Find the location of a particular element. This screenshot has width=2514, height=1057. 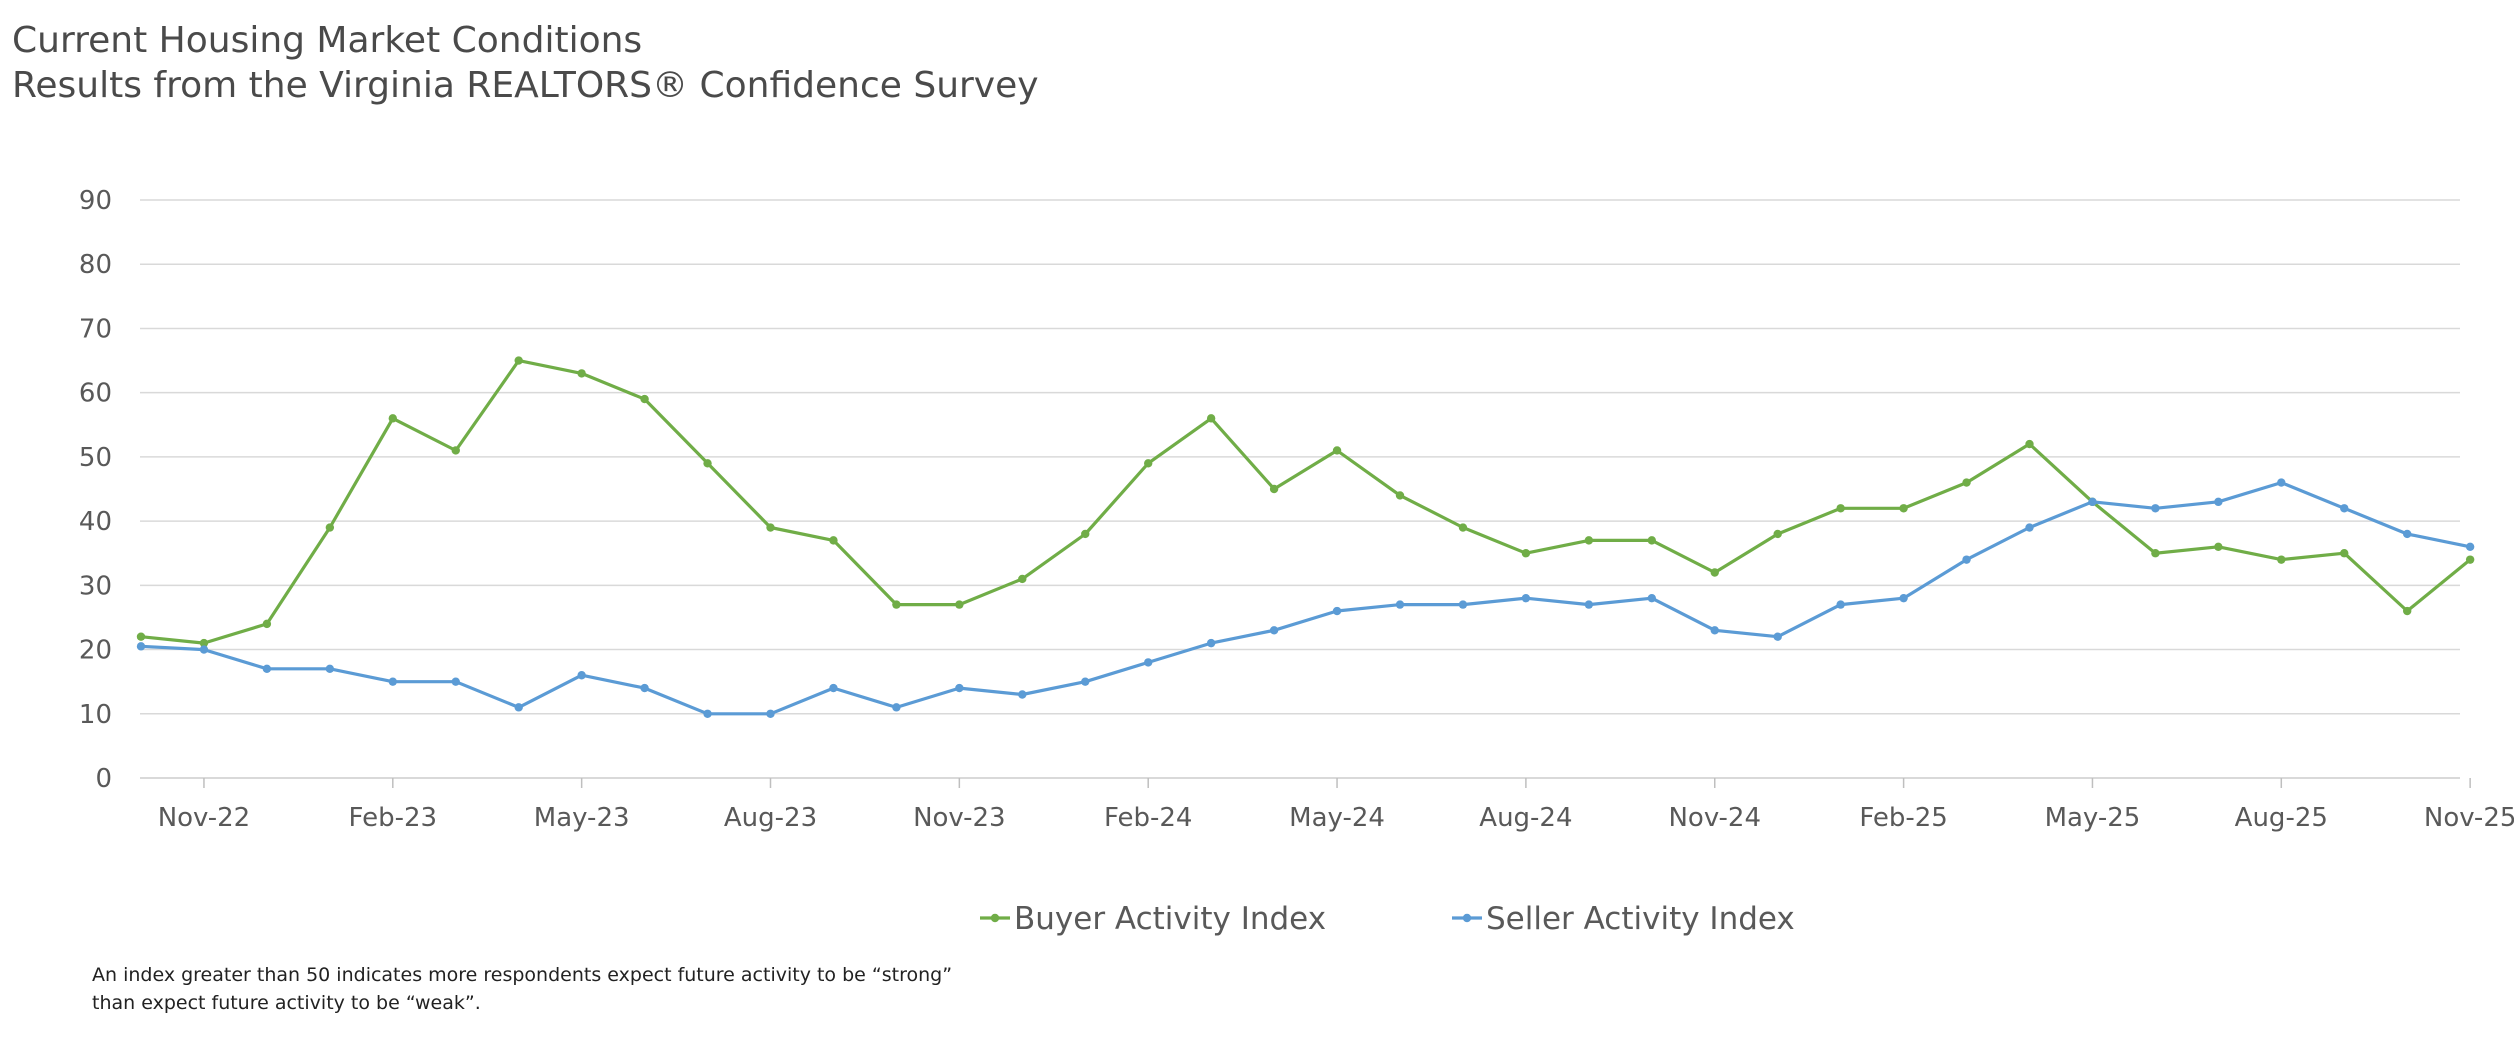

y-tick-label: 90 is located at coordinates (95, 201).